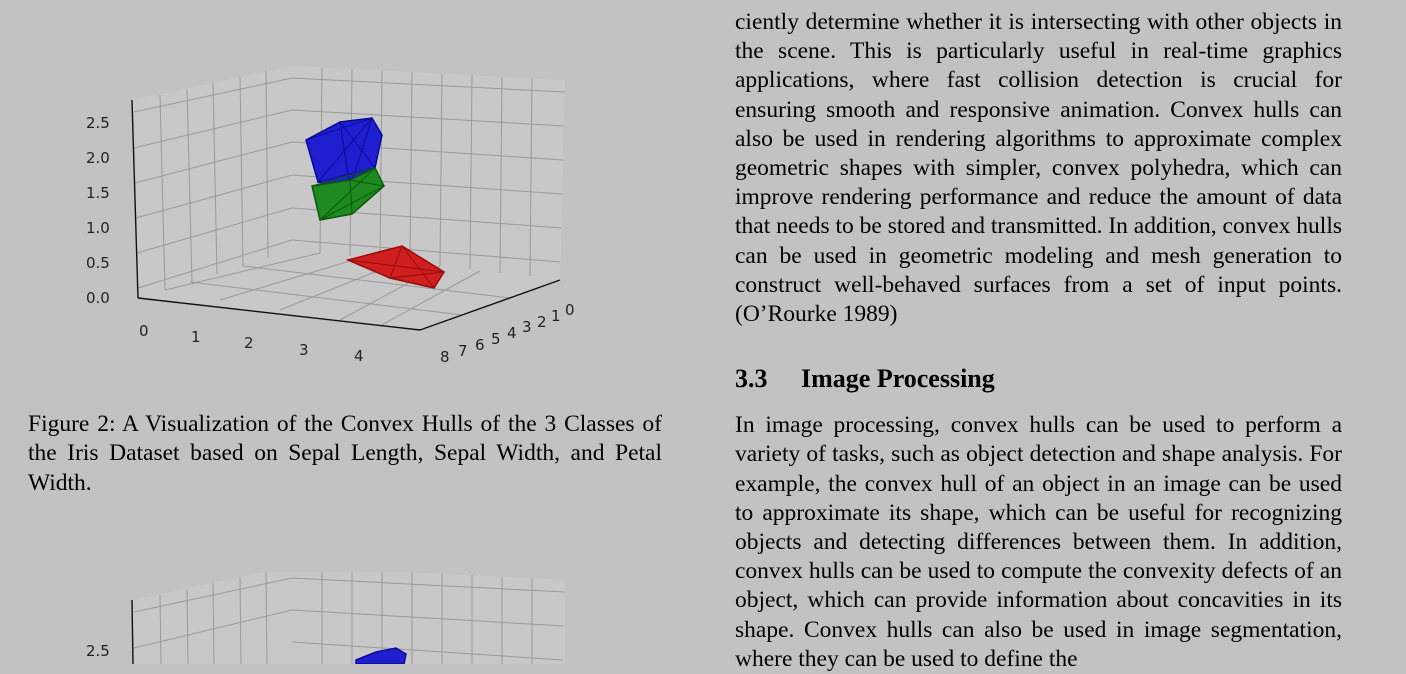 The image size is (1406, 674). What do you see at coordinates (512, 333) in the screenshot?
I see `y-tick: 4` at bounding box center [512, 333].